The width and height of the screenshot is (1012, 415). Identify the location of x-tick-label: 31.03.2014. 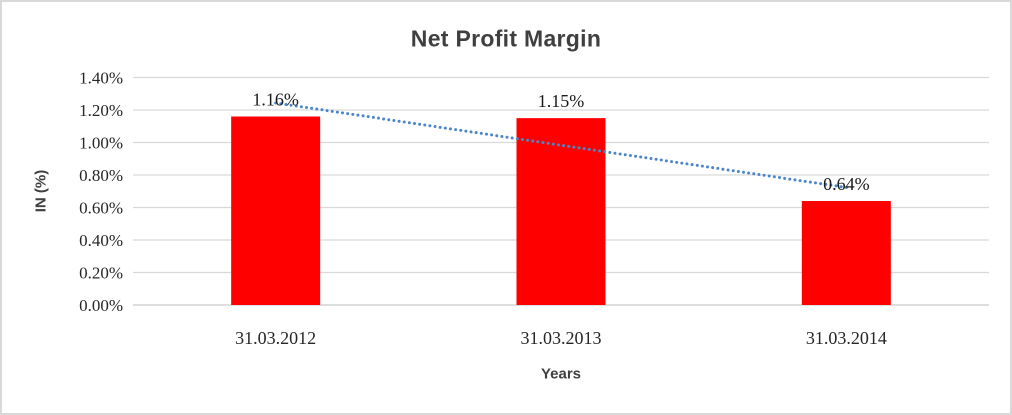
(846, 338).